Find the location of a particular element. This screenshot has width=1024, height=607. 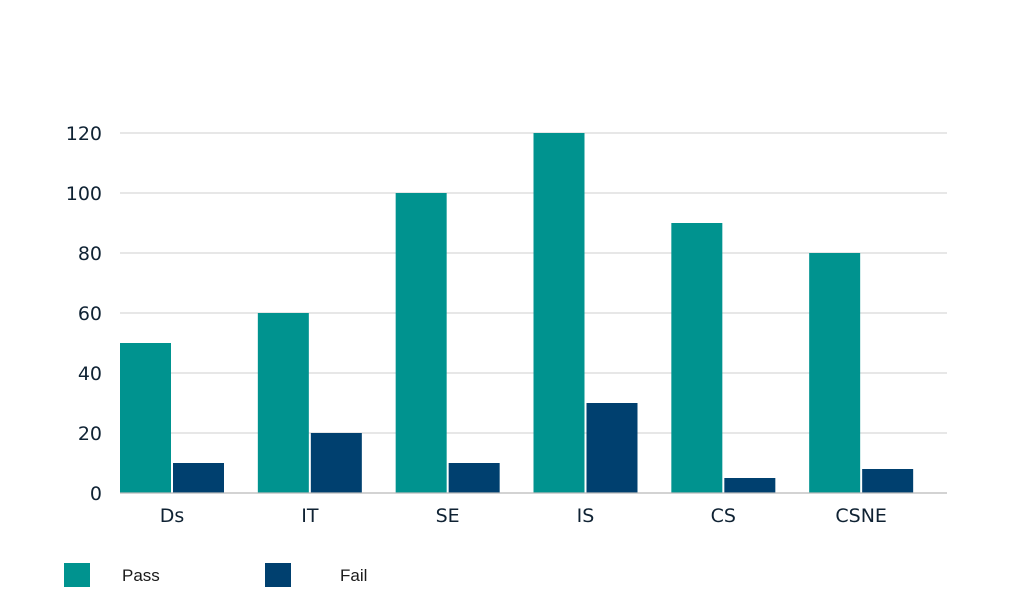

legend-swatch-fail is located at coordinates (278, 575).